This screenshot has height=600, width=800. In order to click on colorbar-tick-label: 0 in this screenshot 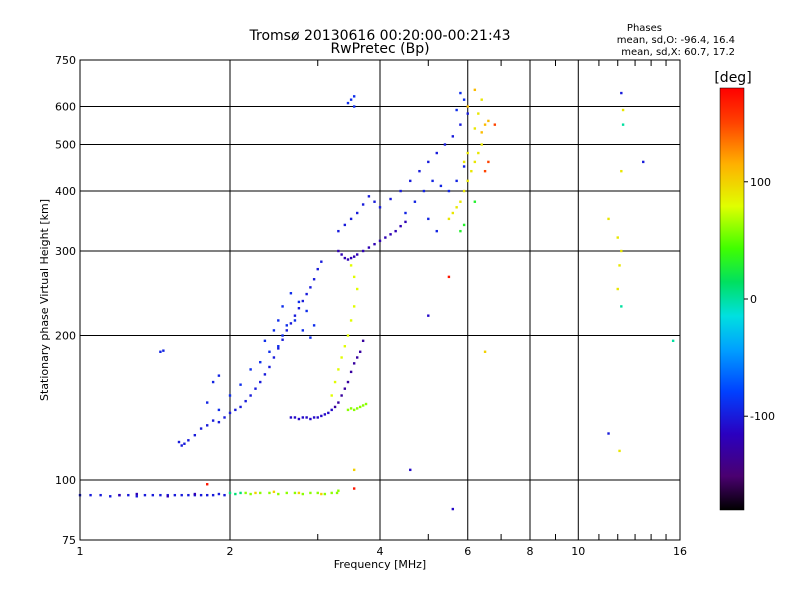, I will do `click(753, 299)`.